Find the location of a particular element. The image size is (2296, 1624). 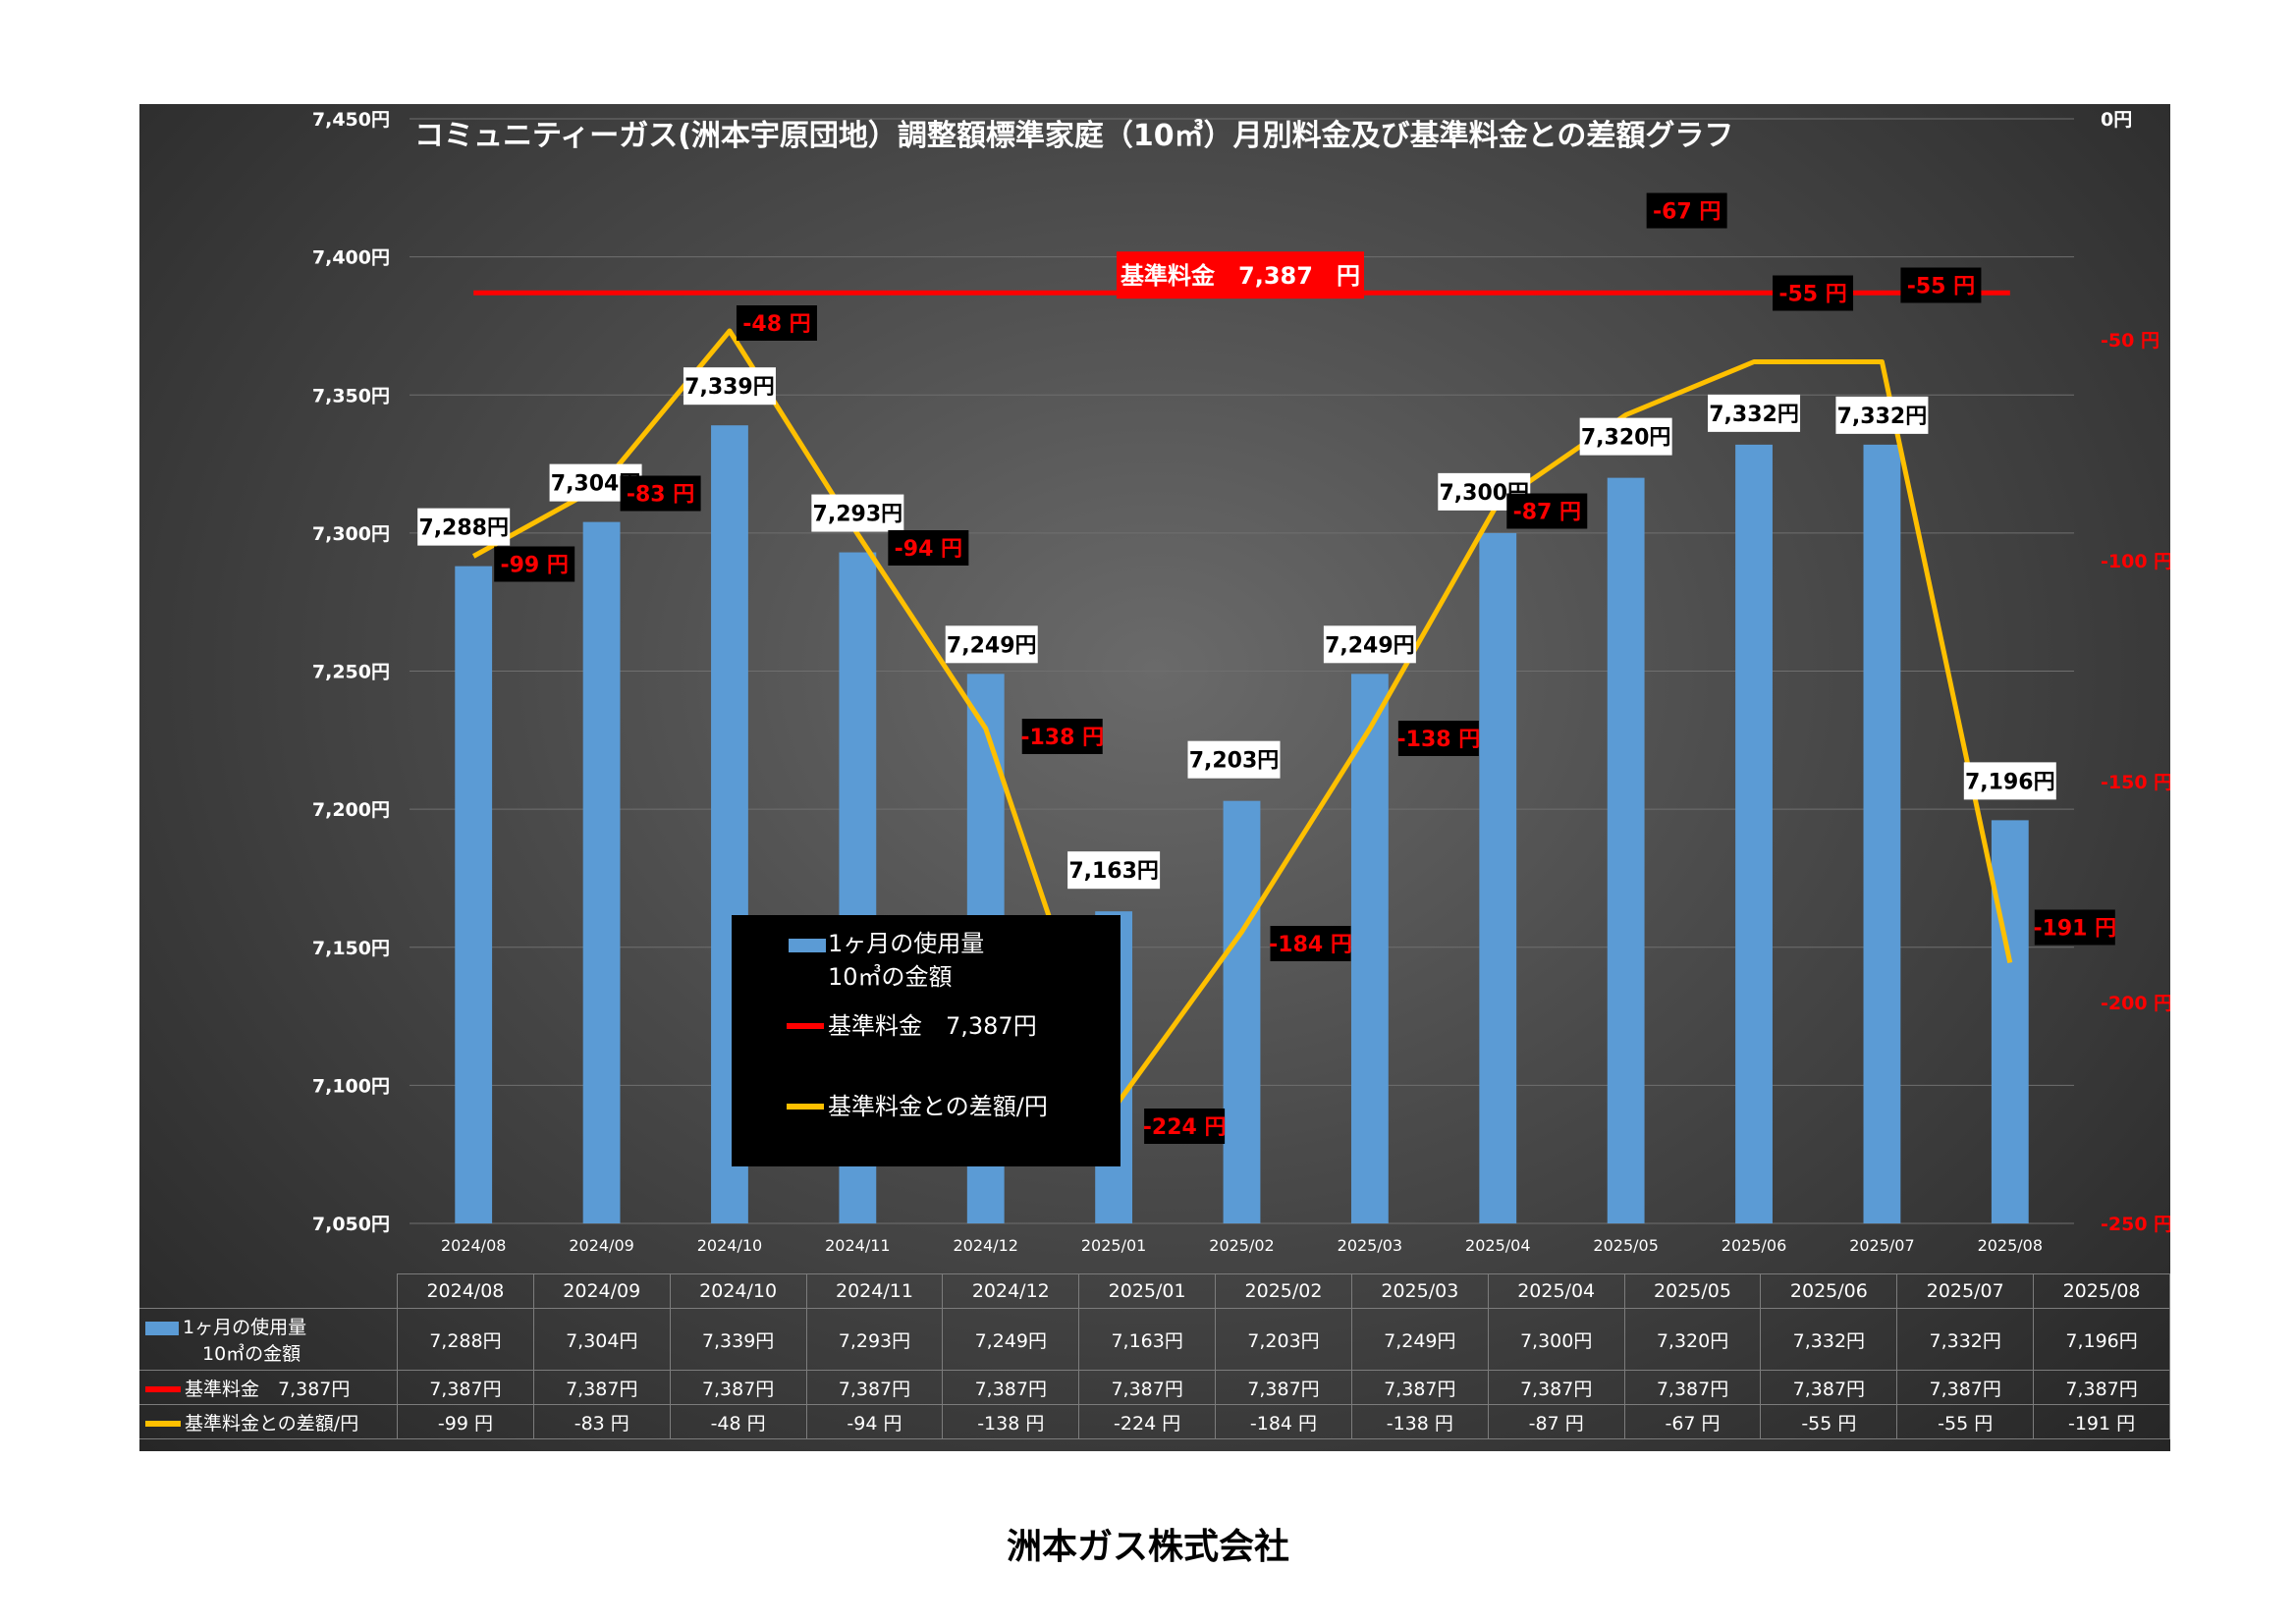

bar-2025/04 is located at coordinates (1498, 877).